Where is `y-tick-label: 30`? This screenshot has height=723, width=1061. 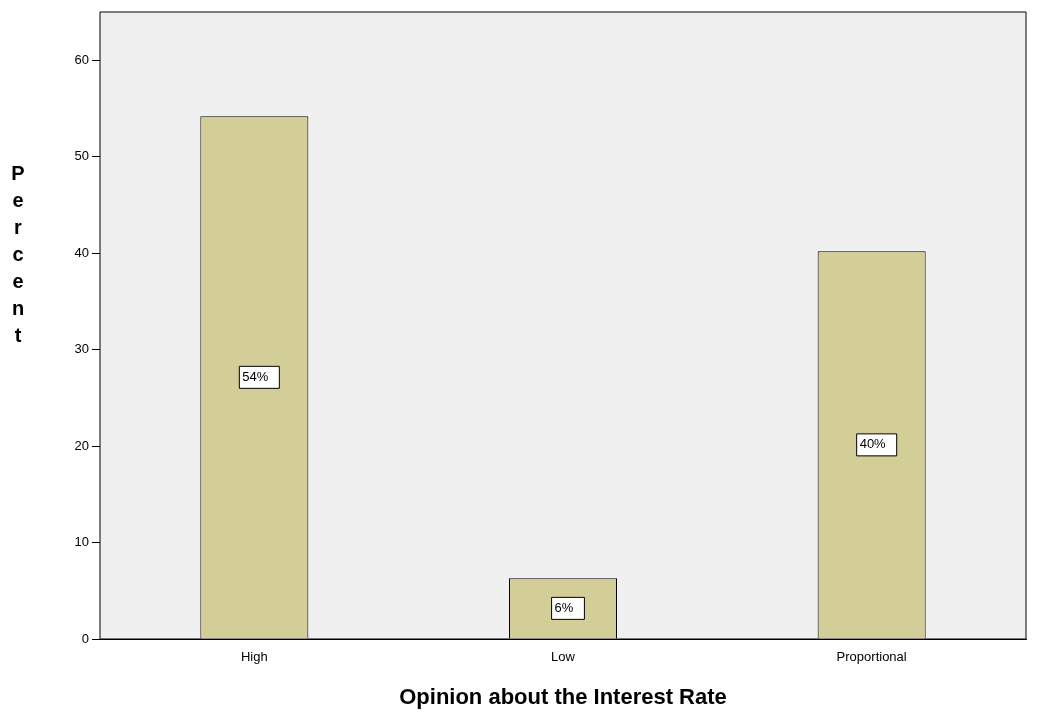 y-tick-label: 30 is located at coordinates (81, 349).